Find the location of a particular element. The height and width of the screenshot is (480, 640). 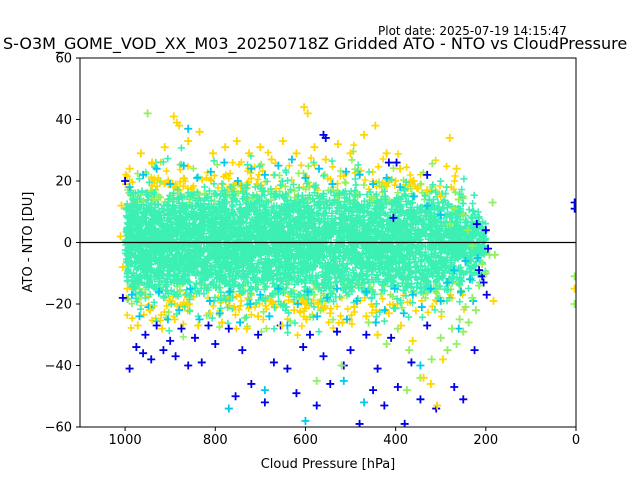

x-tick-label: 1000 is located at coordinates (125, 440).